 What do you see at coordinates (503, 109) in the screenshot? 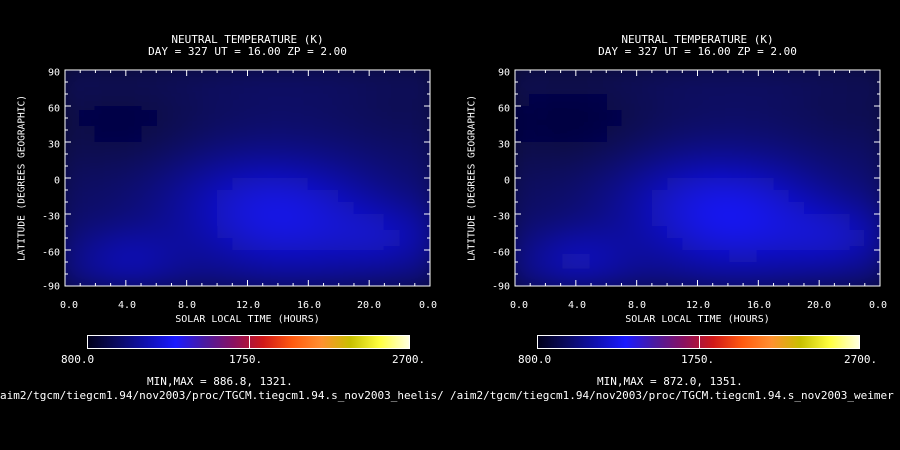
I see `y-tick-label: 60` at bounding box center [503, 109].